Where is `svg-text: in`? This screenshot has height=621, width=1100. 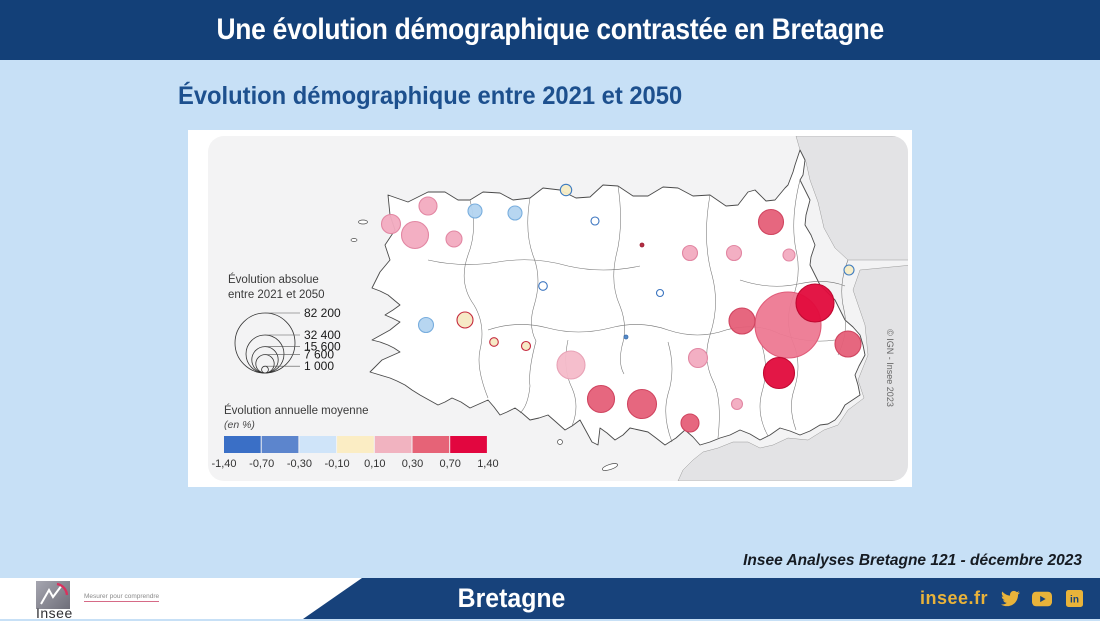 svg-text: in is located at coordinates (1074, 600).